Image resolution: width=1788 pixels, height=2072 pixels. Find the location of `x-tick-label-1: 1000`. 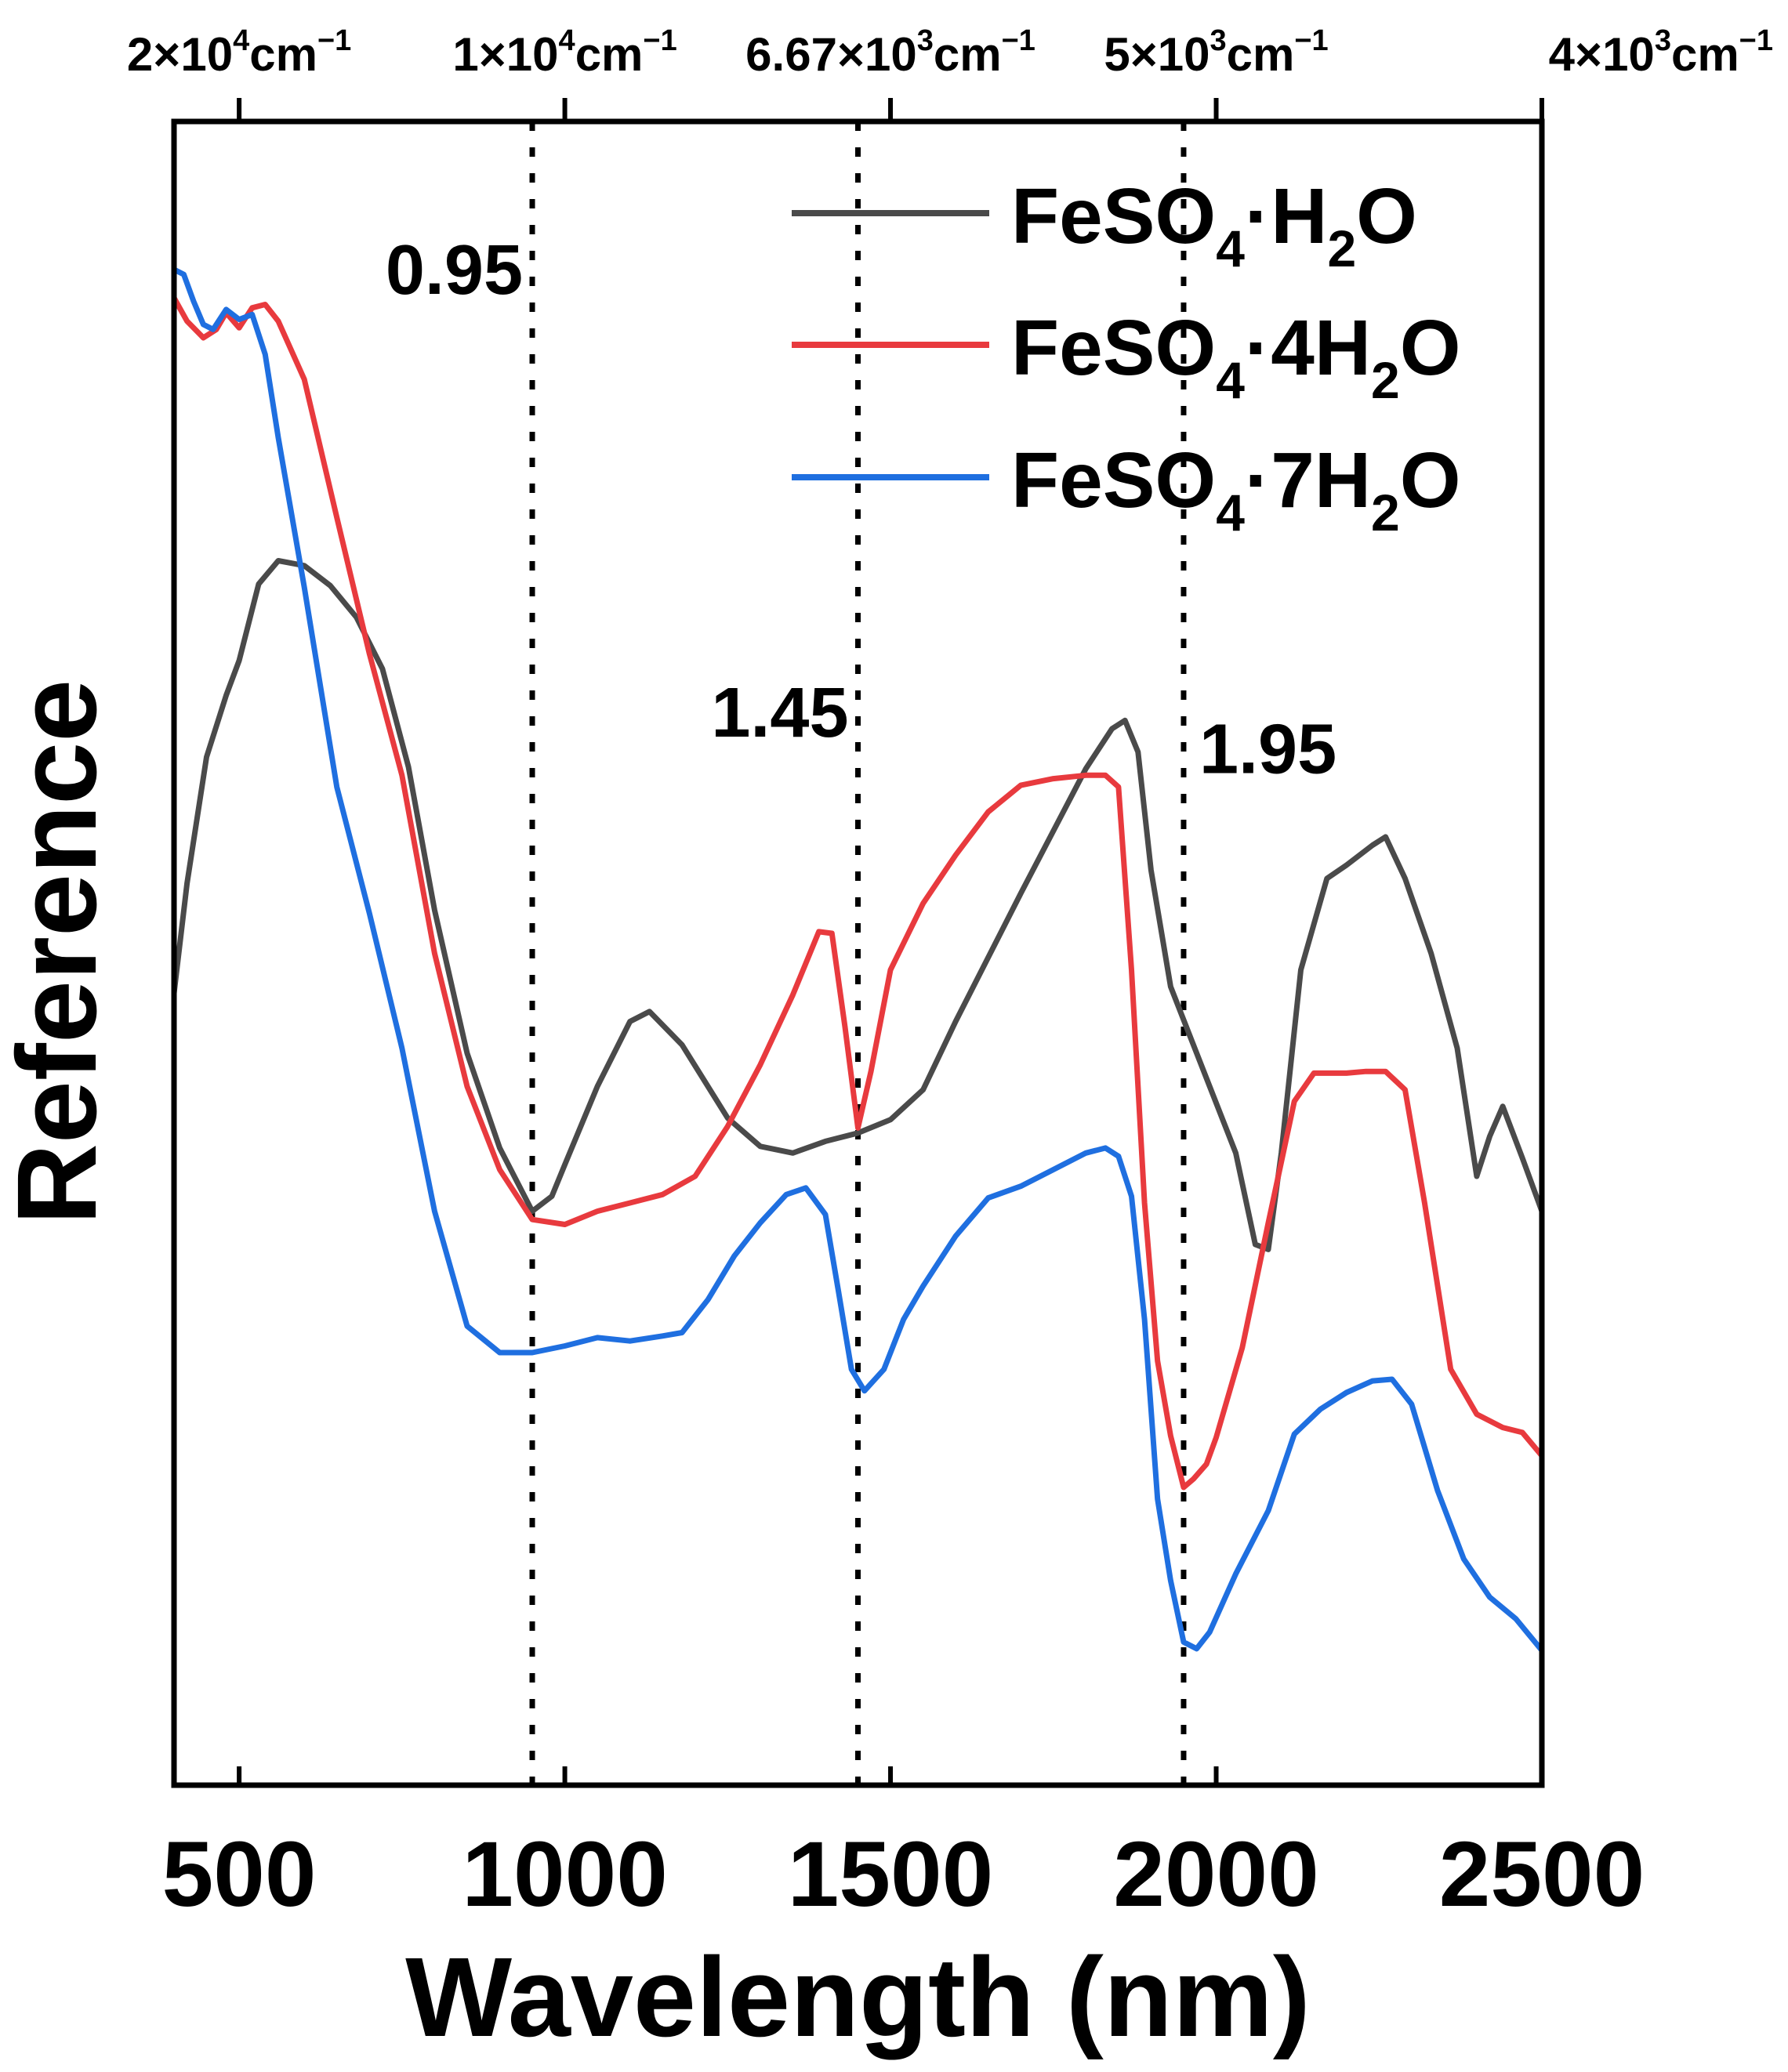

x-tick-label-1: 1000 is located at coordinates (565, 1874).